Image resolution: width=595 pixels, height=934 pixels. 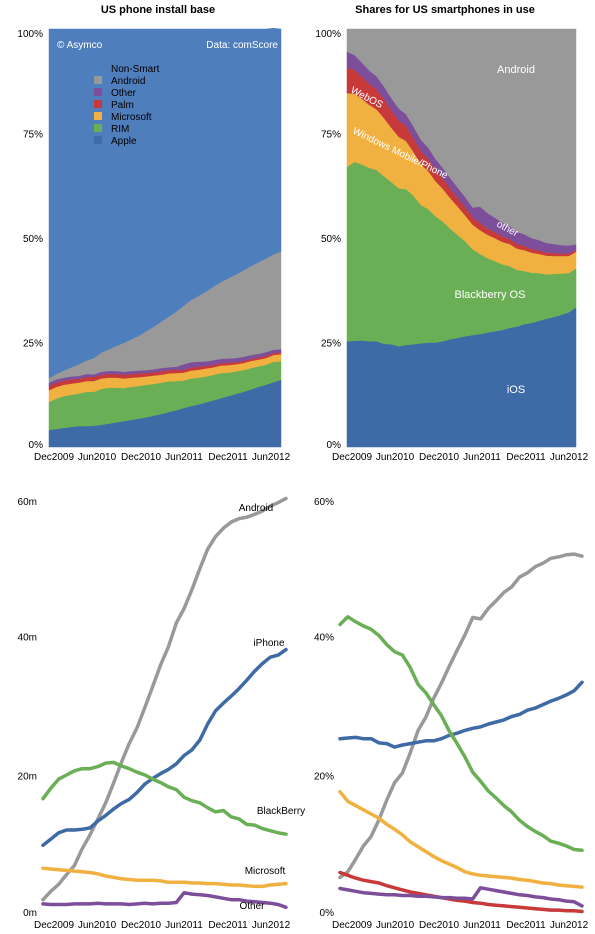 What do you see at coordinates (324, 502) in the screenshot?
I see `y-tick-label: 60%` at bounding box center [324, 502].